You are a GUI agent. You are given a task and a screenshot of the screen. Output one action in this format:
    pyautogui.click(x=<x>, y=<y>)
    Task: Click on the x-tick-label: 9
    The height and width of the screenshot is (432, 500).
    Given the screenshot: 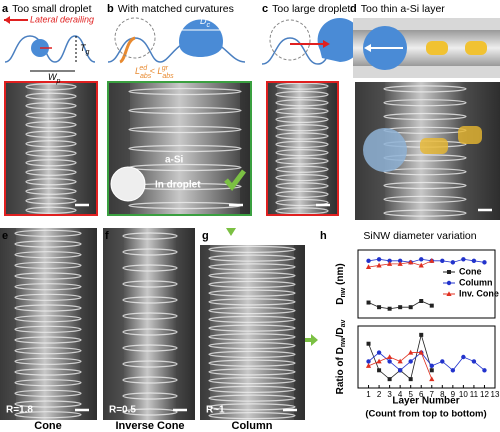 What is the action you would take?
    pyautogui.click(x=453, y=394)
    